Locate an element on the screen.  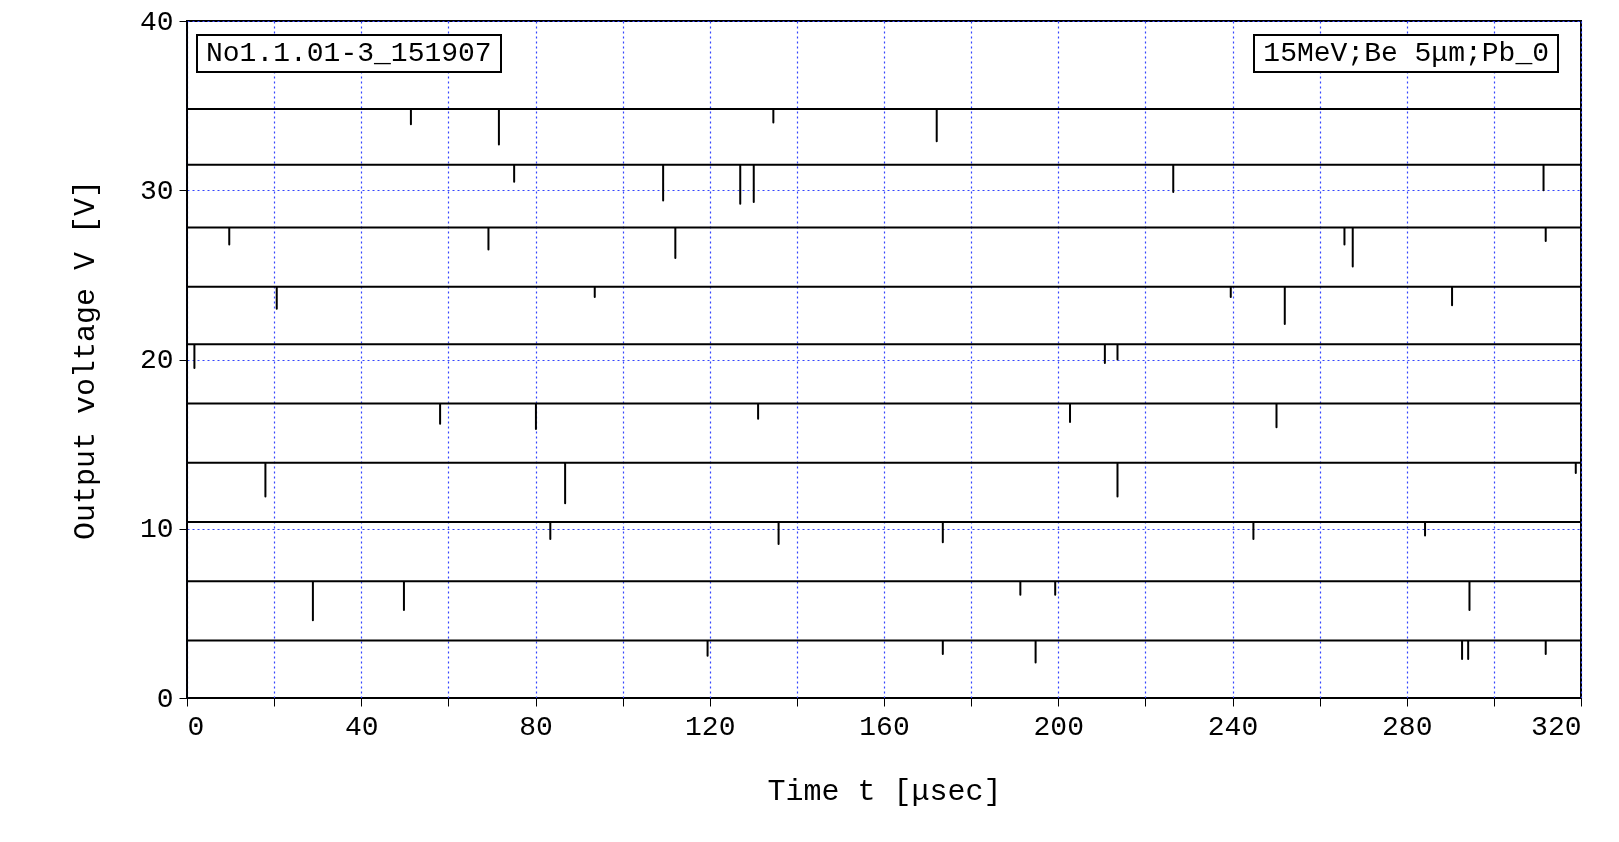
x-axis-title: Time t [μsec] is located at coordinates (884, 791).